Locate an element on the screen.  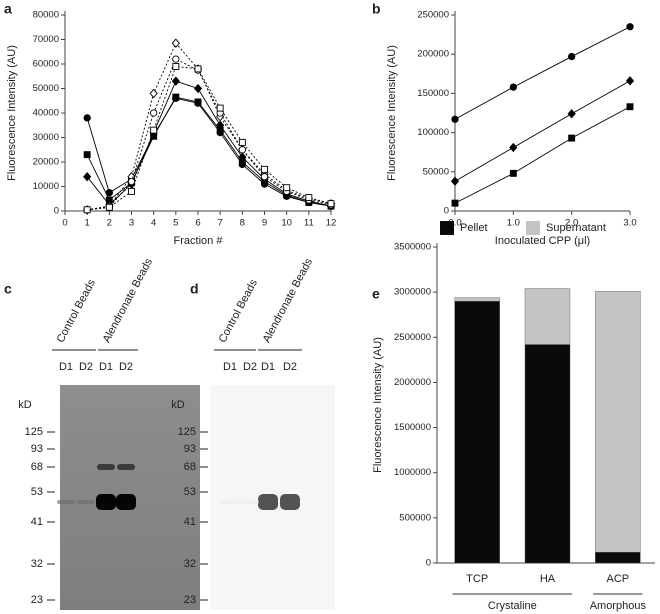
x-tick-label: 4 is located at coordinates (153, 223).